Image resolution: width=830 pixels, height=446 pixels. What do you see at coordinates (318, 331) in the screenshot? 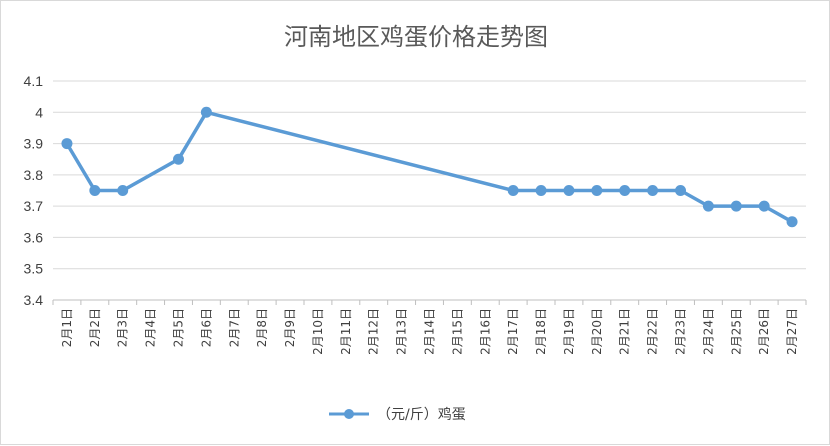
I see `x-tick-label: 2月10日` at bounding box center [318, 331].